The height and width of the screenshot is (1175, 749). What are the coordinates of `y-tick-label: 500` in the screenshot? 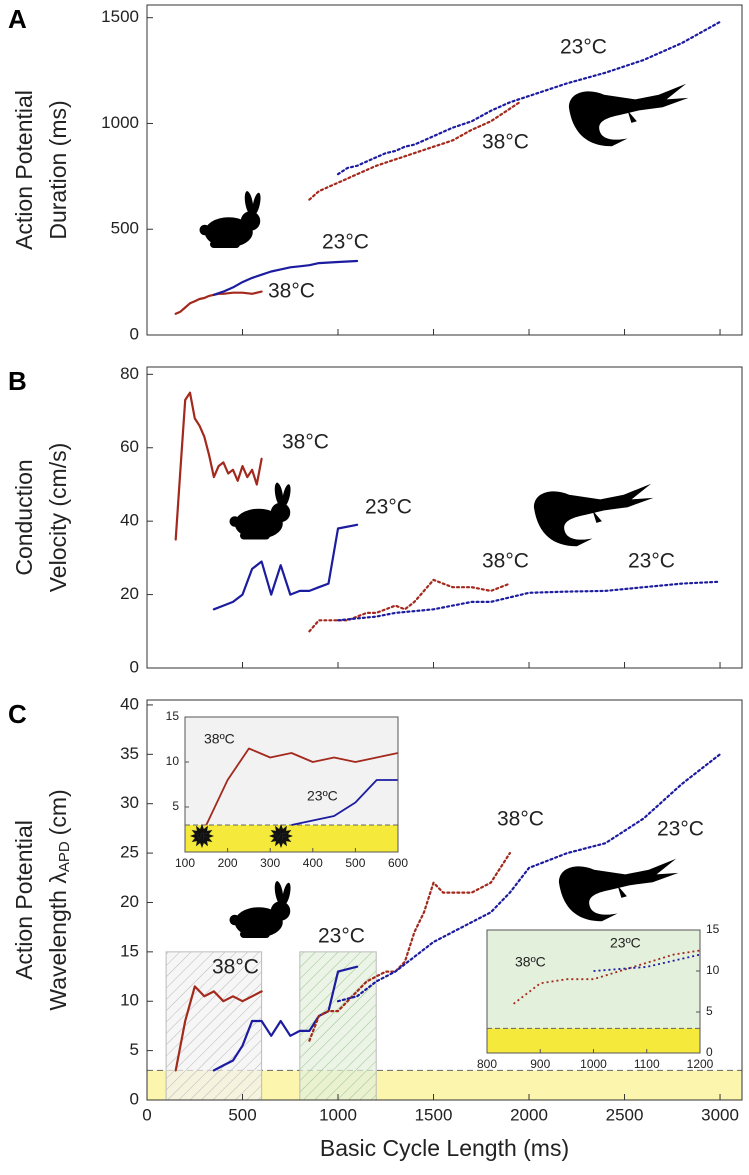 It's located at (125, 228).